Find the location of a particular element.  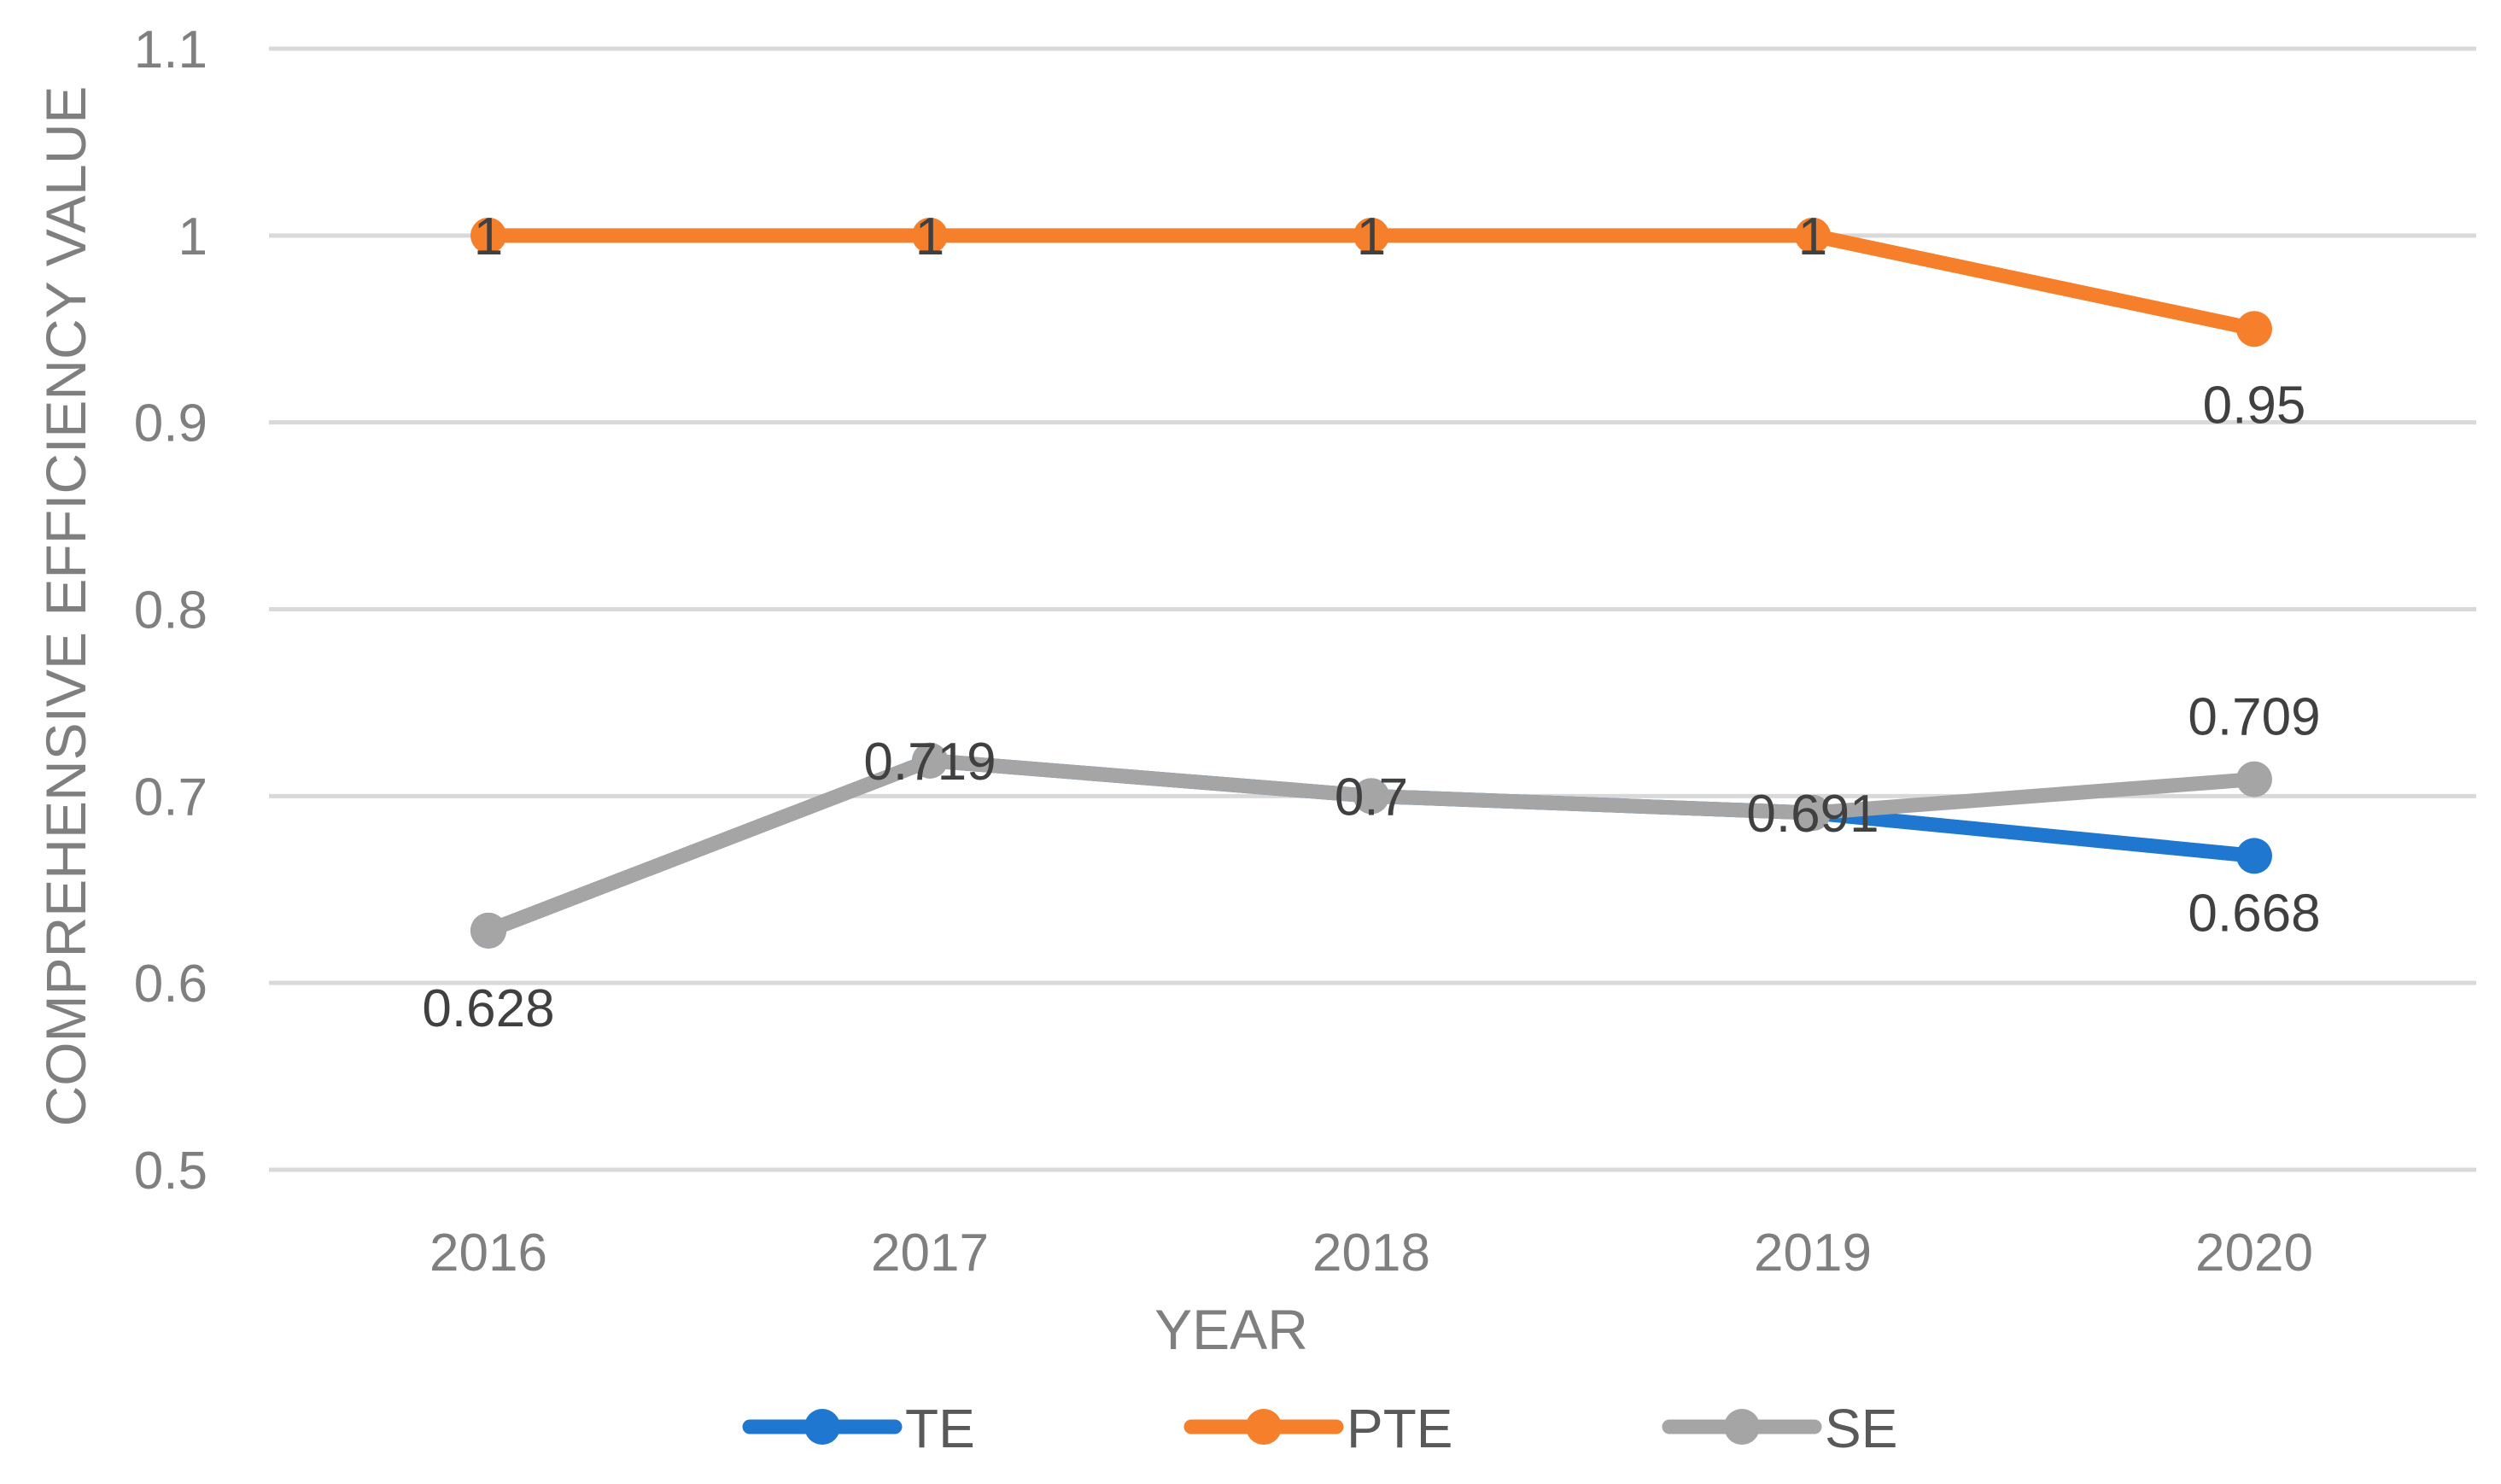

x-tick-label: 2016 is located at coordinates (488, 1253).